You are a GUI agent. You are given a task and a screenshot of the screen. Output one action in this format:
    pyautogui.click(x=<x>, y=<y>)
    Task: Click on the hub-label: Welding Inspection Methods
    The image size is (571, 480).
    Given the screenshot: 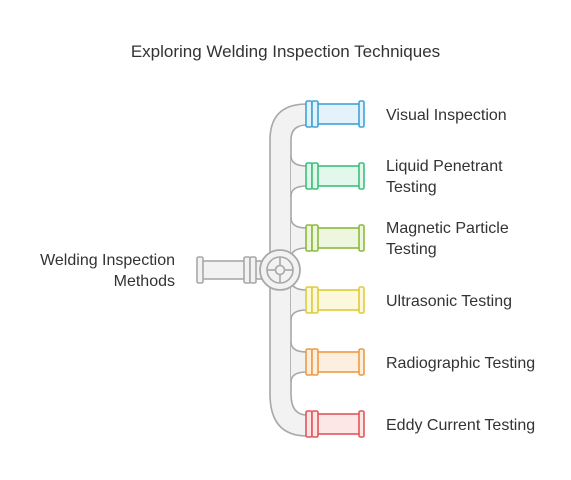 What is the action you would take?
    pyautogui.click(x=92, y=271)
    